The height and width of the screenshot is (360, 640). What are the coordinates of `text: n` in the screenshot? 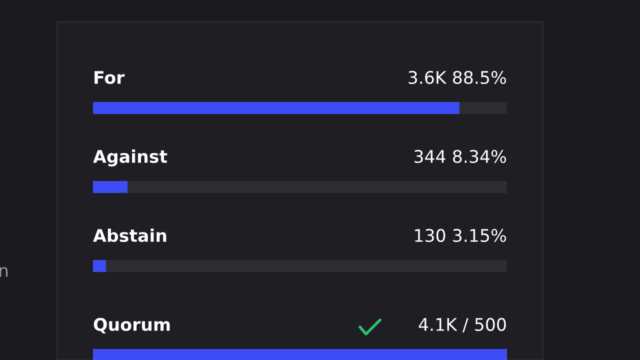 It's located at (4, 272).